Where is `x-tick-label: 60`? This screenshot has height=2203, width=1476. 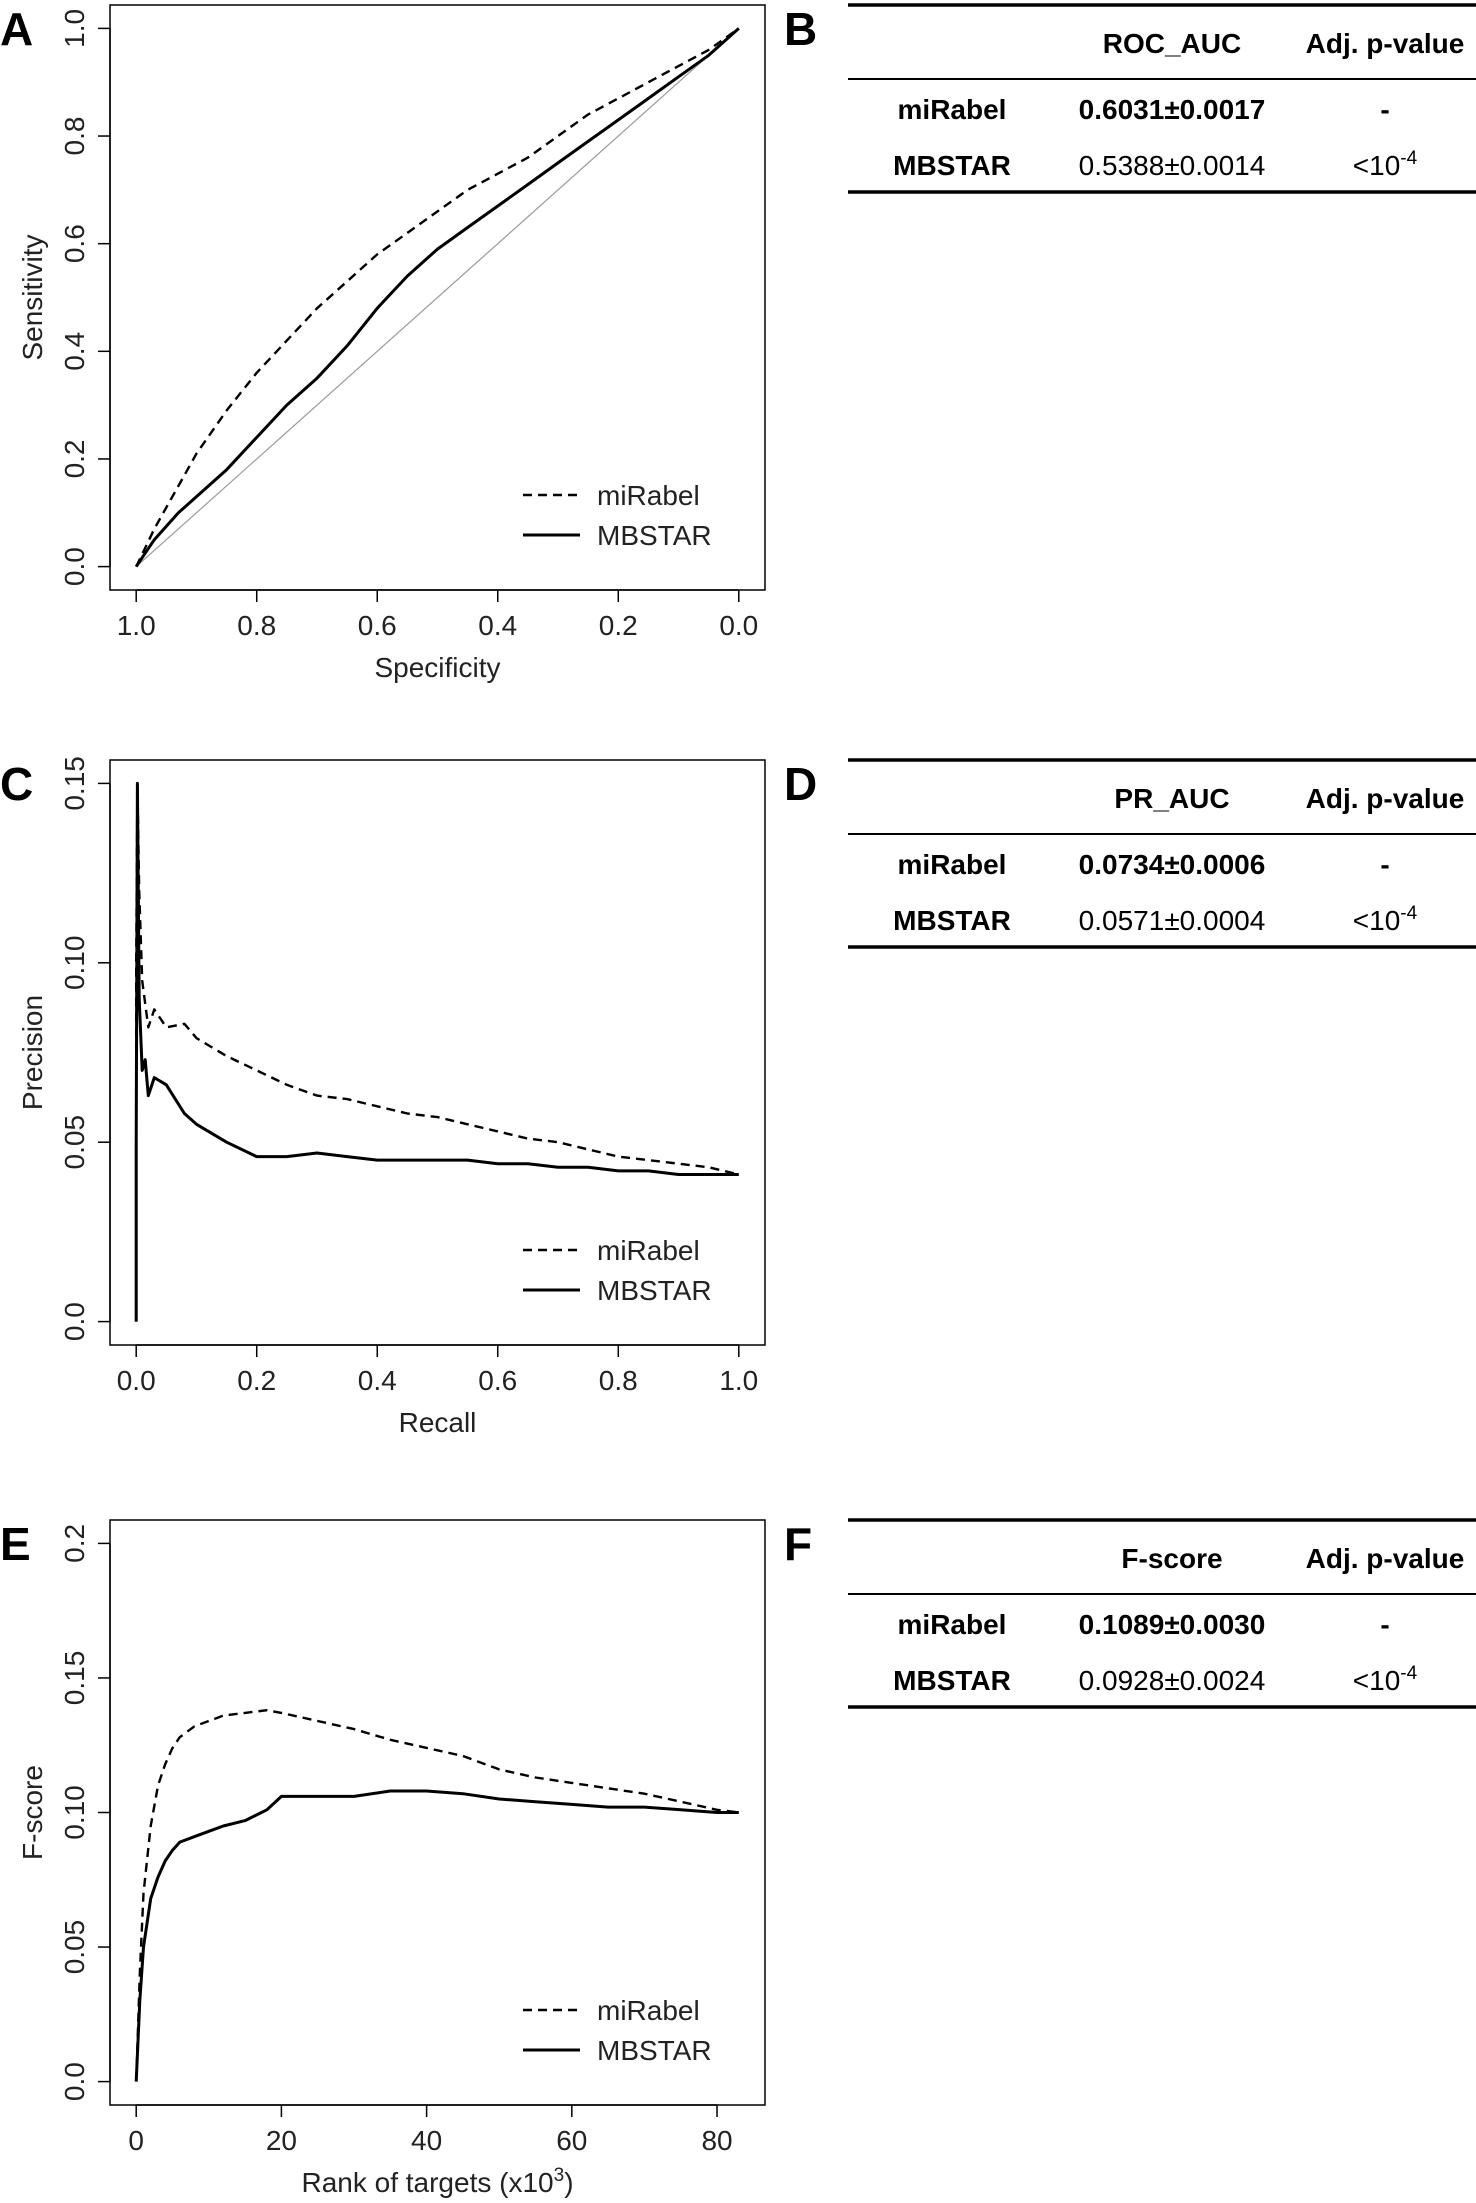 x-tick-label: 60 is located at coordinates (571, 2140).